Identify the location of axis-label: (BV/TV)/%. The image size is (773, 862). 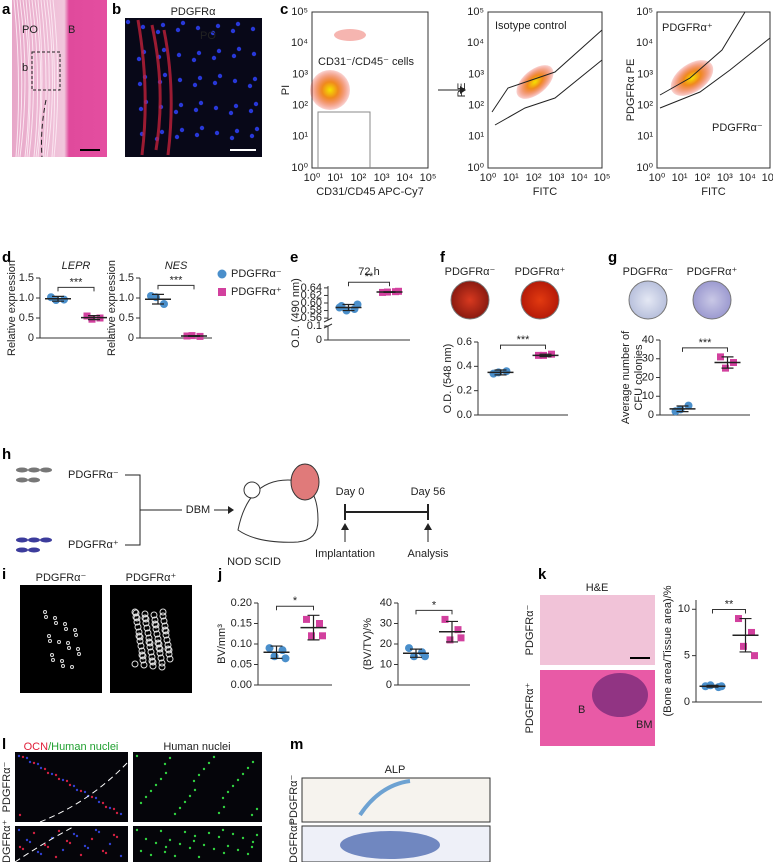
(368, 644).